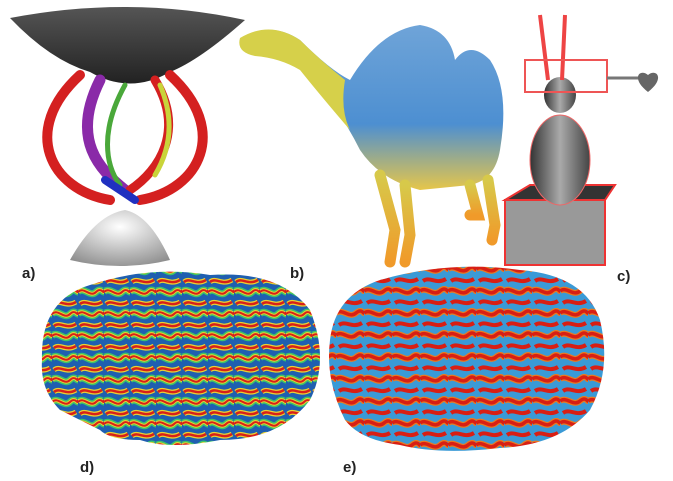  I want to click on panel-label: a), so click(28, 273).